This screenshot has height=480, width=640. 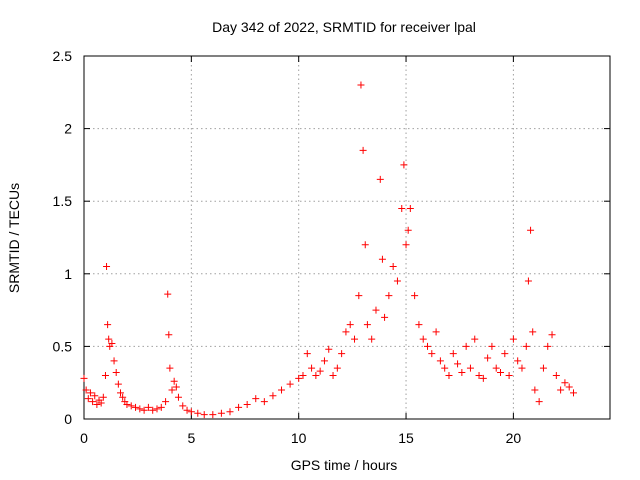 What do you see at coordinates (68, 419) in the screenshot?
I see `y-tick-label: 0` at bounding box center [68, 419].